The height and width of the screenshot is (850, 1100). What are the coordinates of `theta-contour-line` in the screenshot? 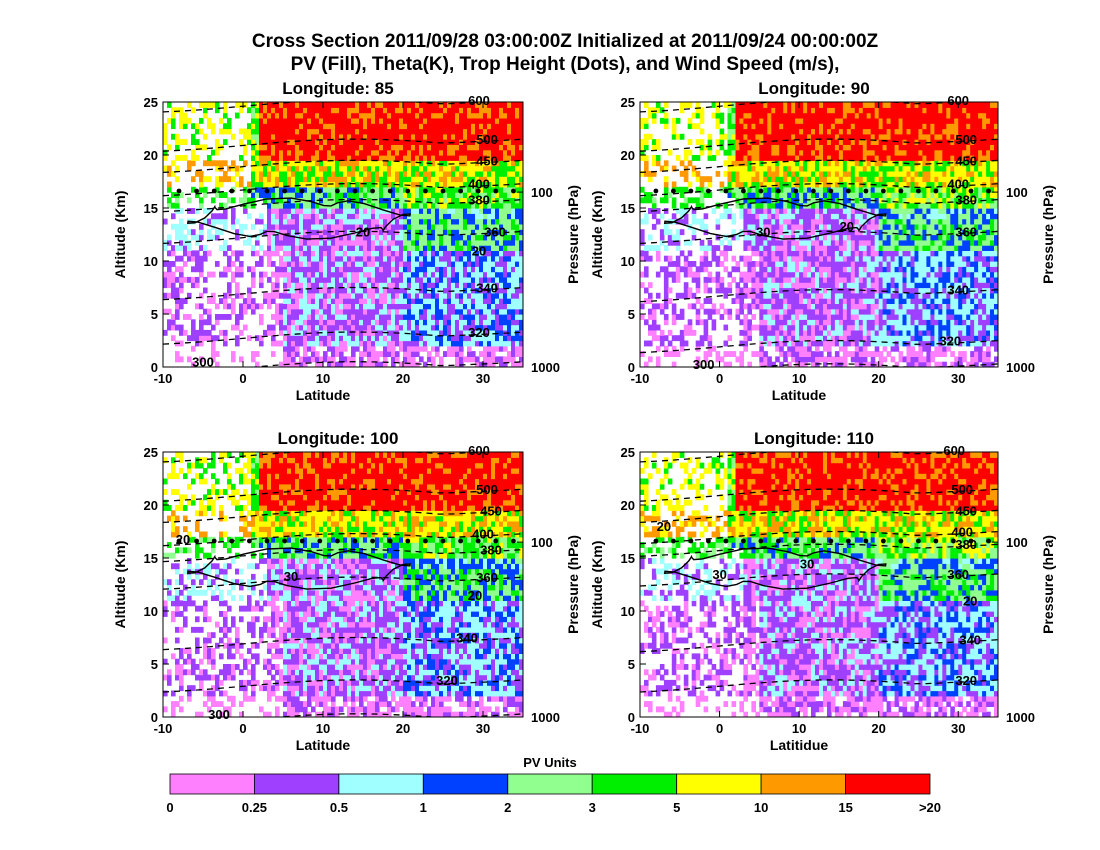 It's located at (343, 338).